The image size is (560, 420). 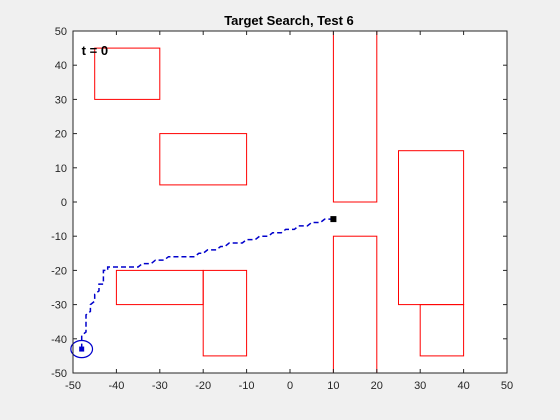 I want to click on start-marker, so click(x=82, y=349).